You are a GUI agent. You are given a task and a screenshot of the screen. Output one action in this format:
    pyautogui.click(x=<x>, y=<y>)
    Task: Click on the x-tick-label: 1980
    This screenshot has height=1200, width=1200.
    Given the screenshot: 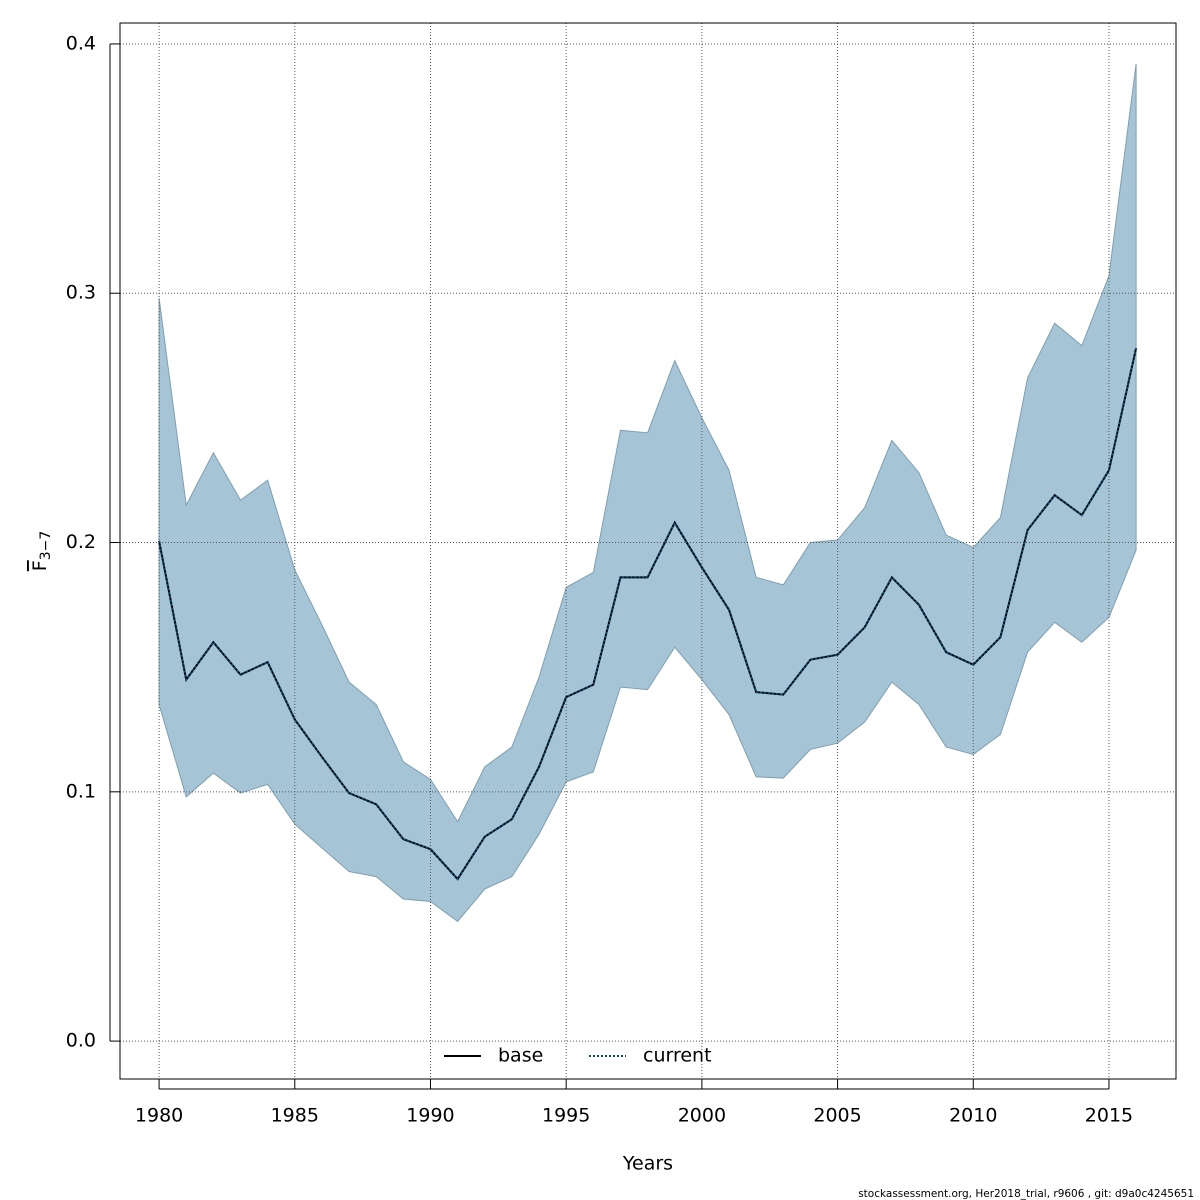 What is the action you would take?
    pyautogui.click(x=159, y=1116)
    